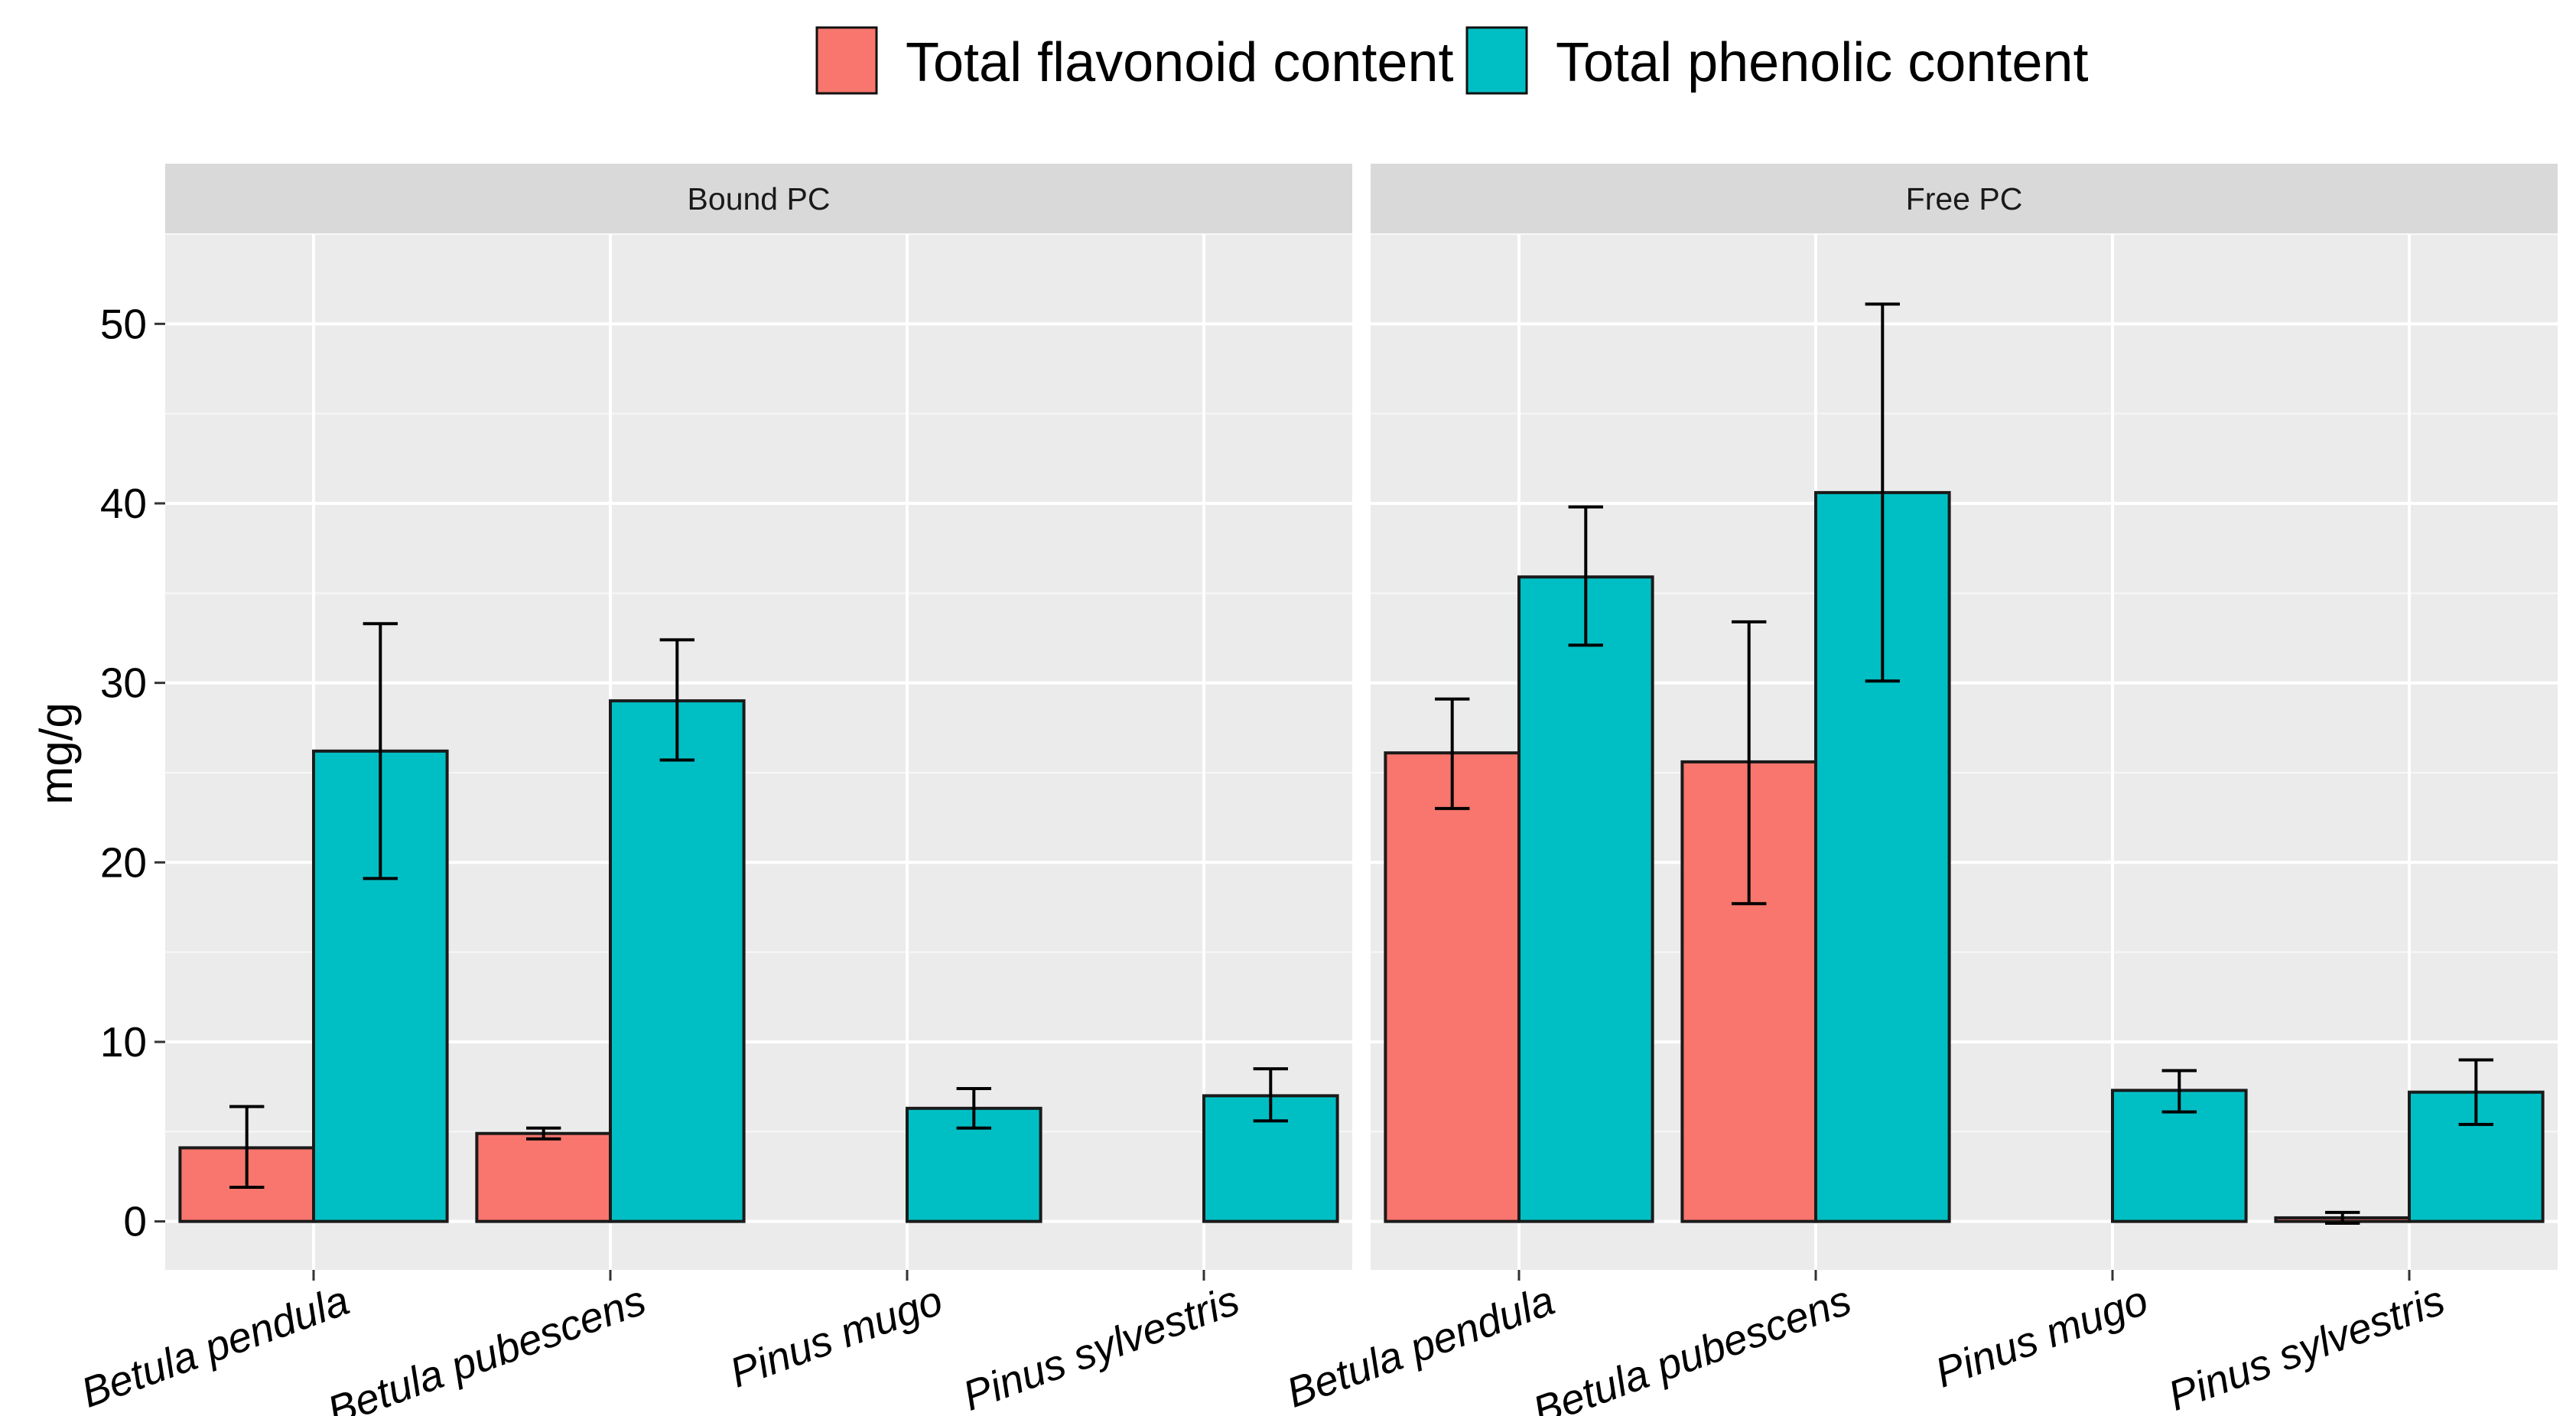 This screenshot has height=1416, width=2576. I want to click on panel-strip-bound-bg, so click(758, 199).